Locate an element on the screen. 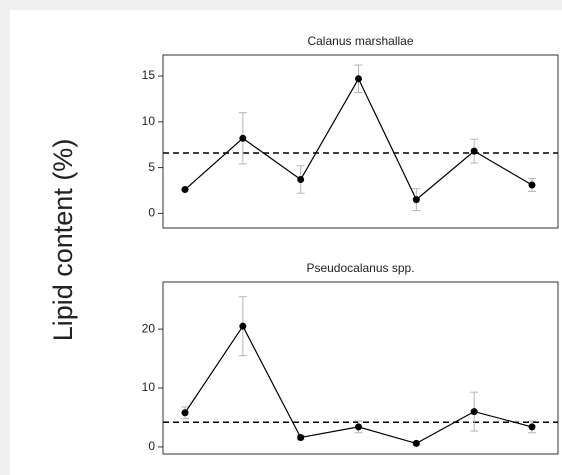 The image size is (562, 475). y-tick-label: 20 is located at coordinates (149, 328).